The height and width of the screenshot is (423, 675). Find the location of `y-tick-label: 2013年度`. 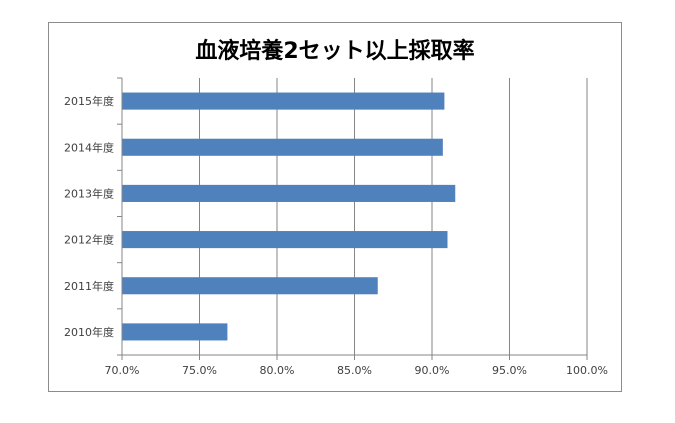

y-tick-label: 2013年度 is located at coordinates (89, 193).